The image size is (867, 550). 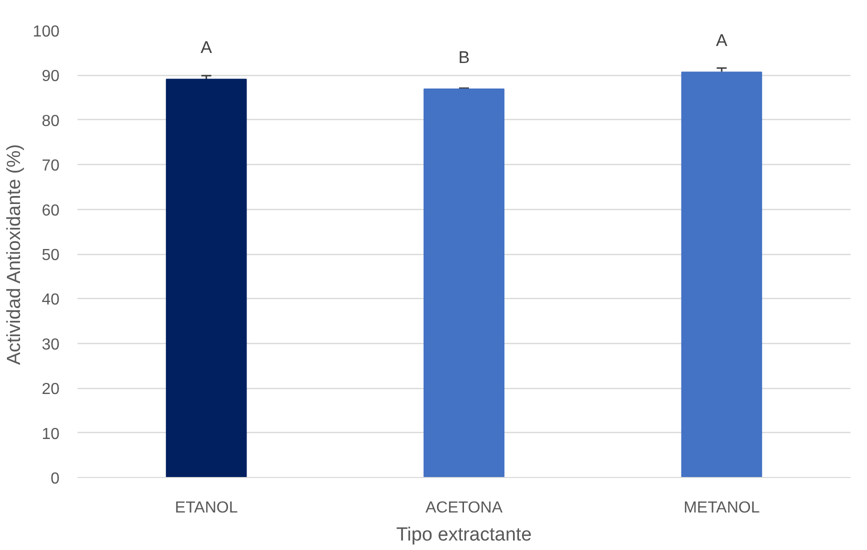 I want to click on y-tick-label: 40, so click(x=51, y=300).